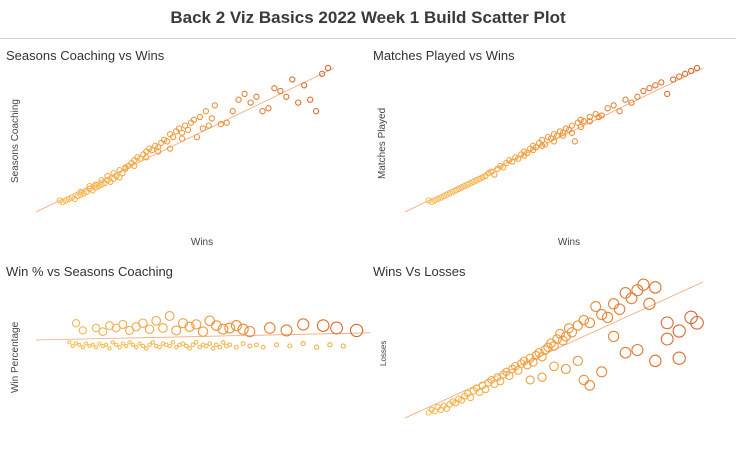  What do you see at coordinates (89, 271) in the screenshot?
I see `chart-3-title: Win % vs Seasons Coaching` at bounding box center [89, 271].